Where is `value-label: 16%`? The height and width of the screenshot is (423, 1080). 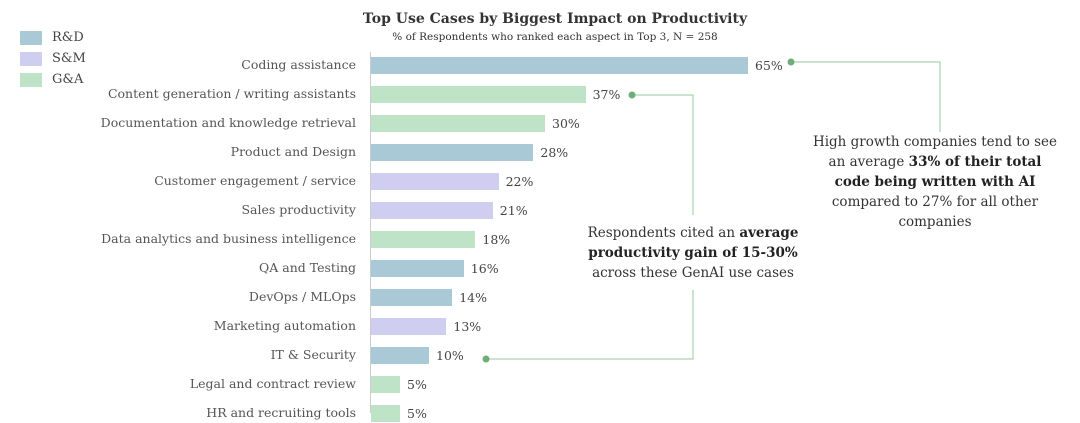
value-label: 16% is located at coordinates (484, 268).